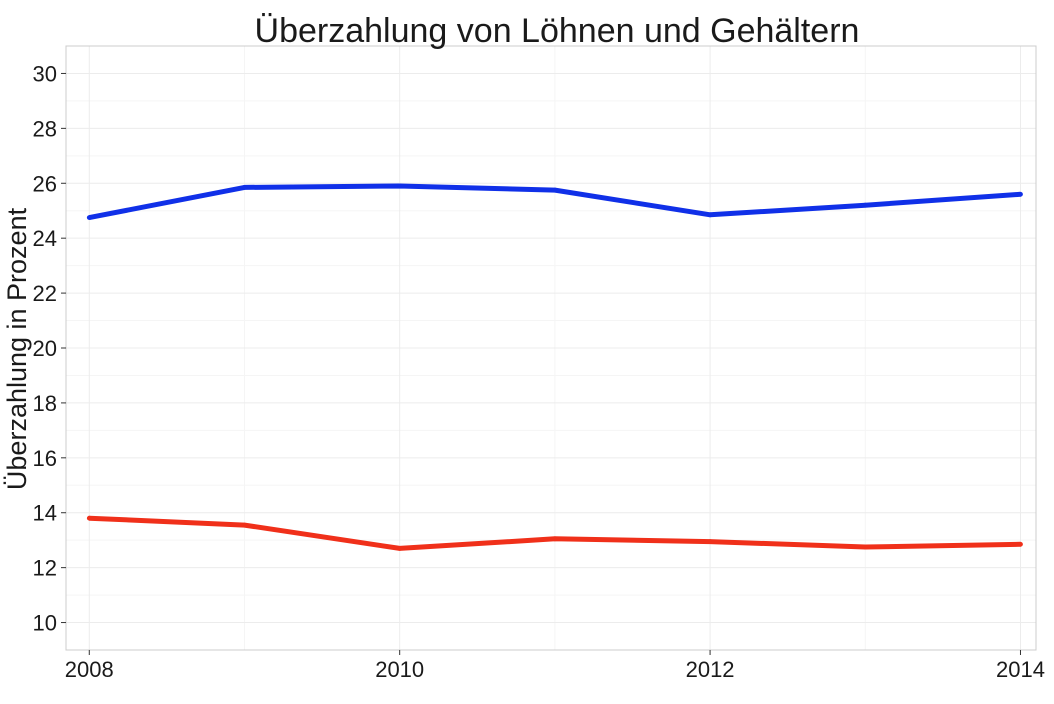 The image size is (1054, 704). Describe the element at coordinates (45, 238) in the screenshot. I see `y-tick-label: 24` at that location.